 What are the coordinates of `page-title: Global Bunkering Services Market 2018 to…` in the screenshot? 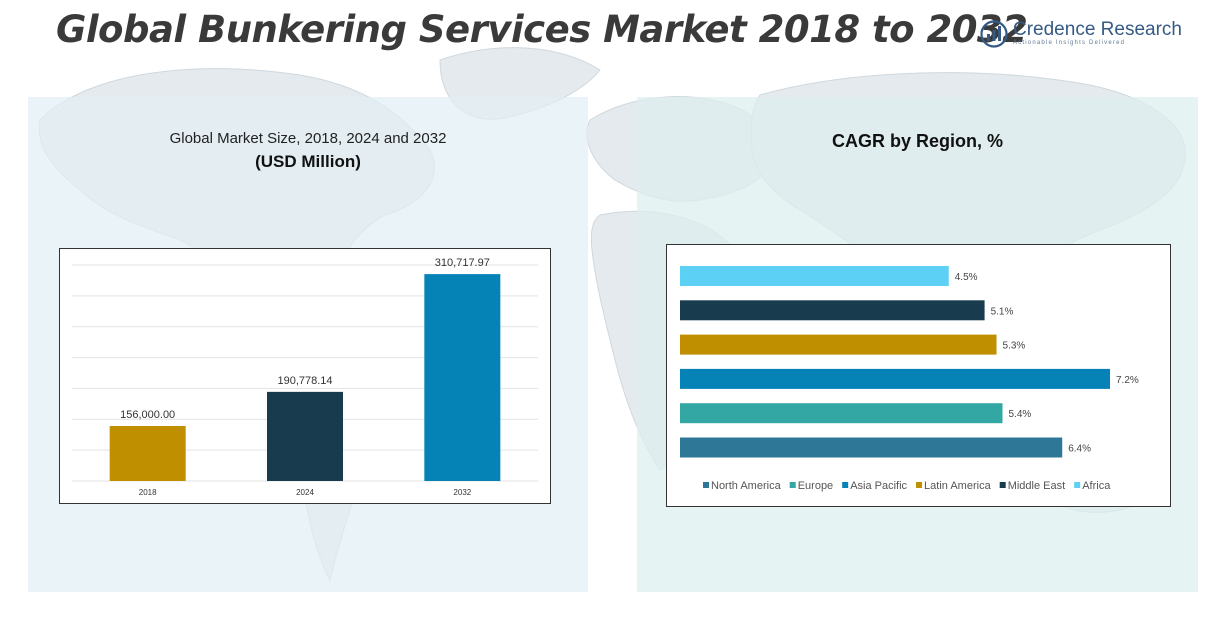 It's located at (542, 29).